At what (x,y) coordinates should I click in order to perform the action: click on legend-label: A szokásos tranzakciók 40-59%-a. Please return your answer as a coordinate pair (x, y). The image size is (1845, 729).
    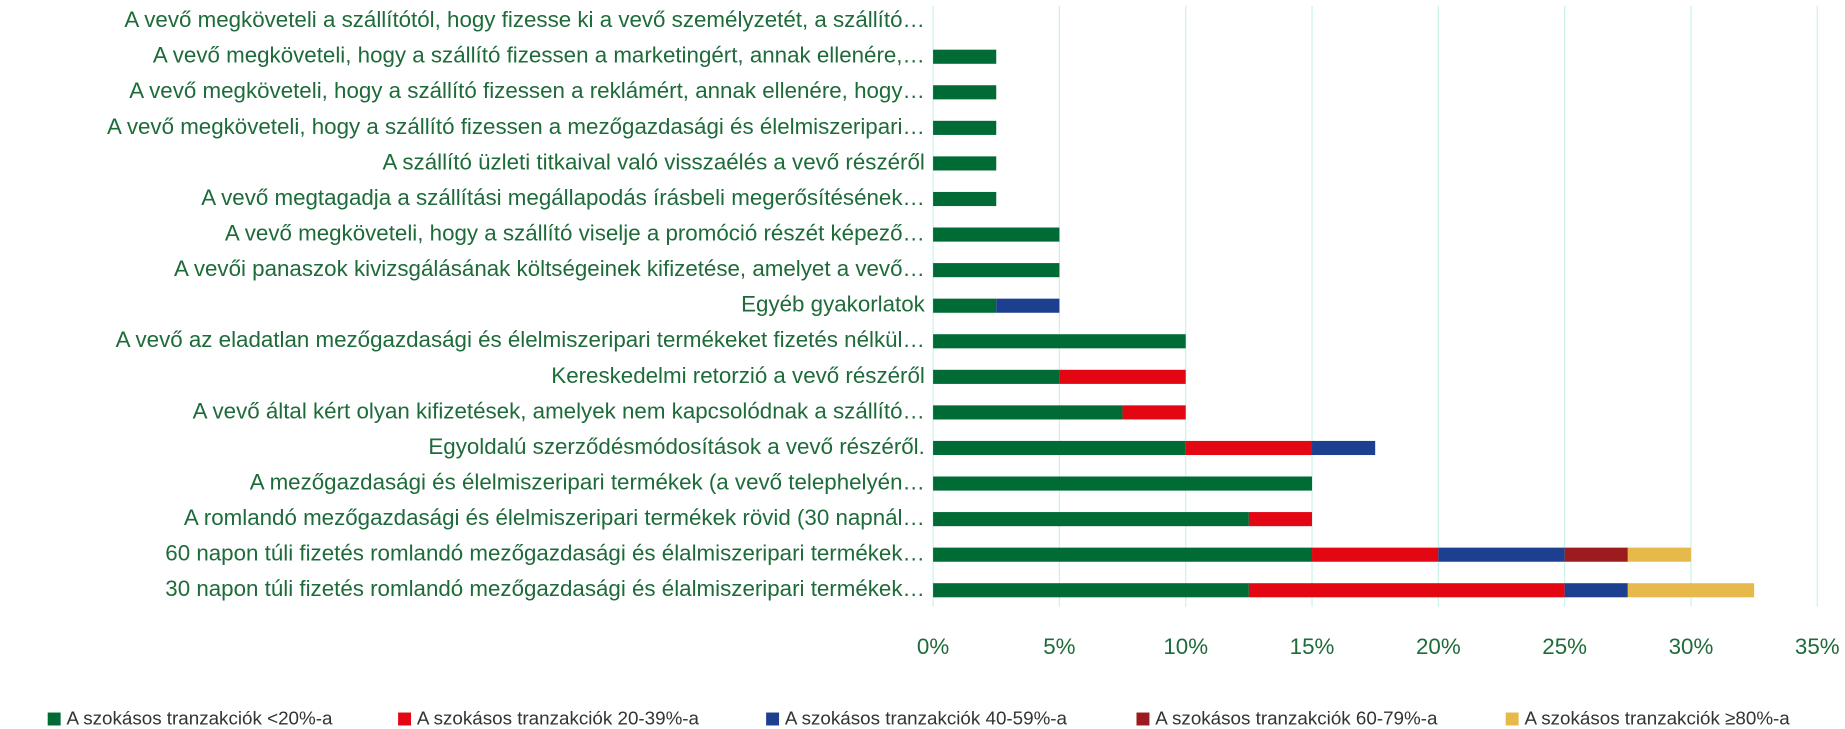
    Looking at the image, I should click on (926, 718).